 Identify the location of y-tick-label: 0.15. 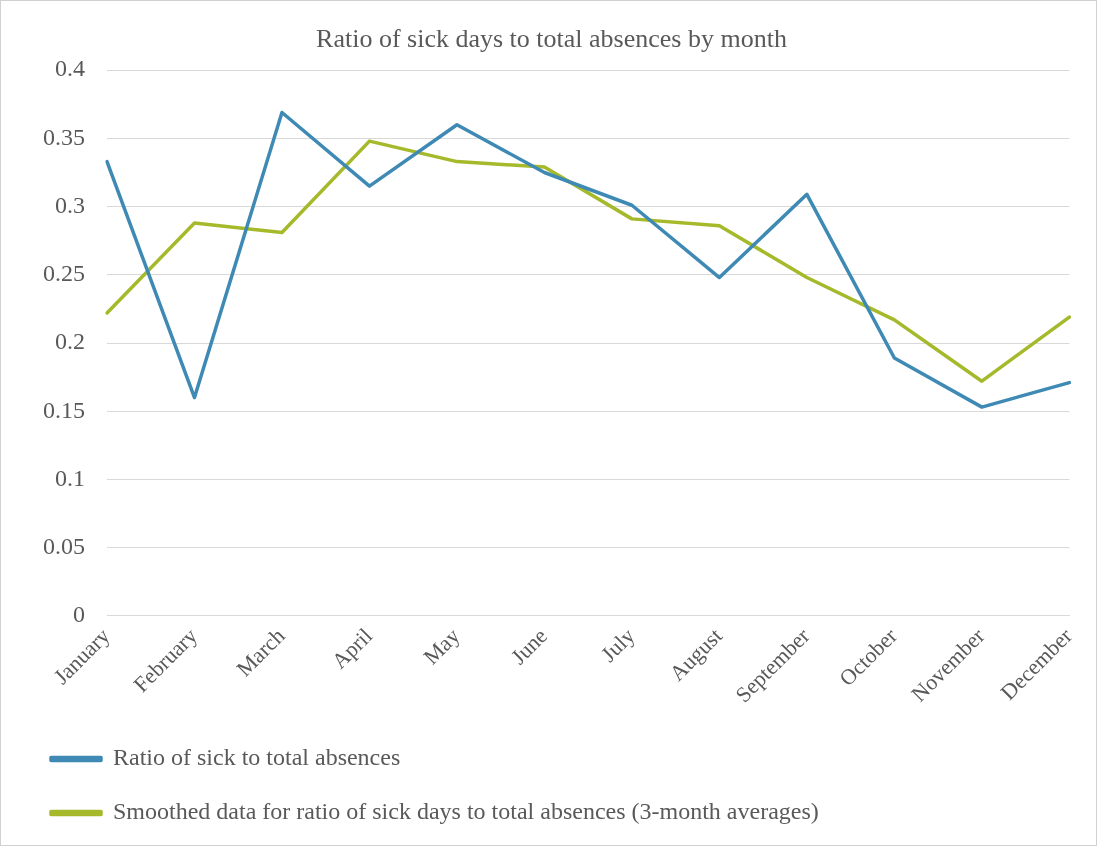
(64, 409).